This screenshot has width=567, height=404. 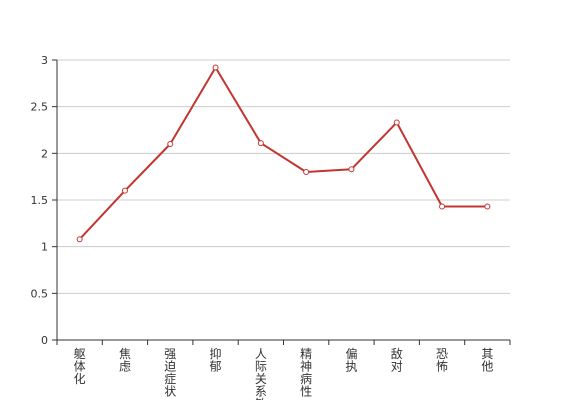 What do you see at coordinates (397, 360) in the screenshot?
I see `x-tick-label: 敌对` at bounding box center [397, 360].